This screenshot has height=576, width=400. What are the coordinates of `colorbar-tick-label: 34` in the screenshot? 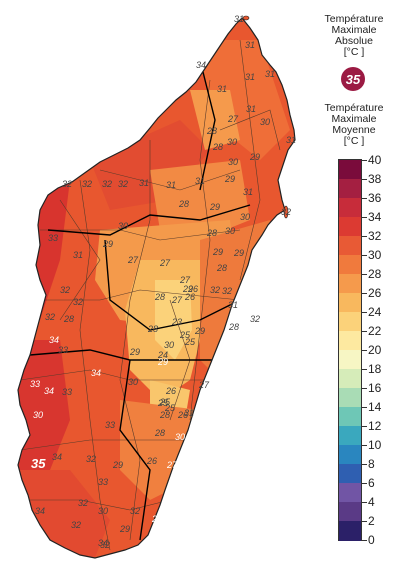 It's located at (375, 217).